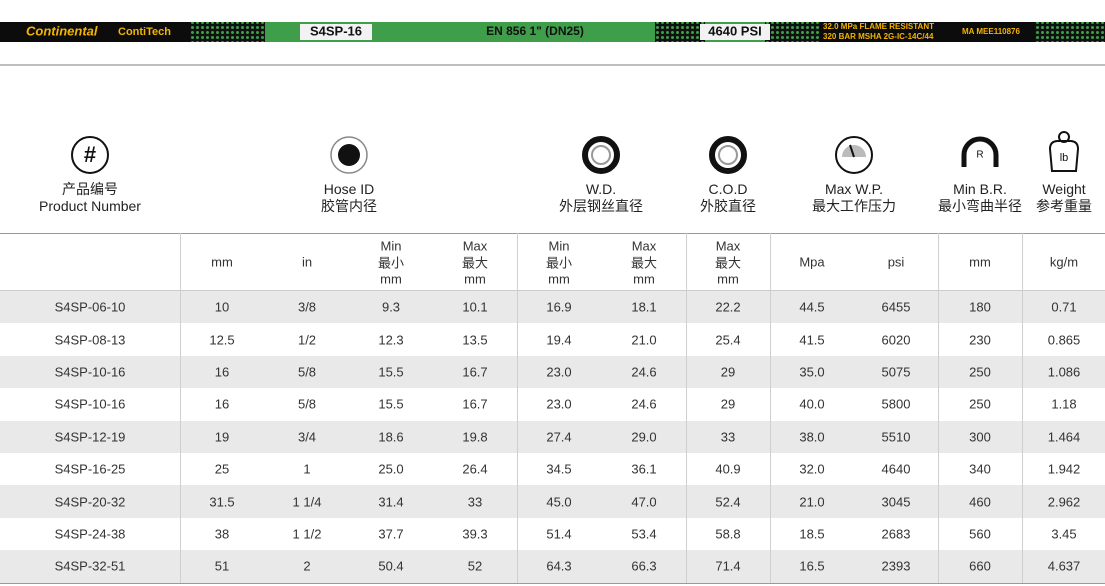 This screenshot has height=586, width=1105. What do you see at coordinates (896, 340) in the screenshot?
I see `table-cell: 6020` at bounding box center [896, 340].